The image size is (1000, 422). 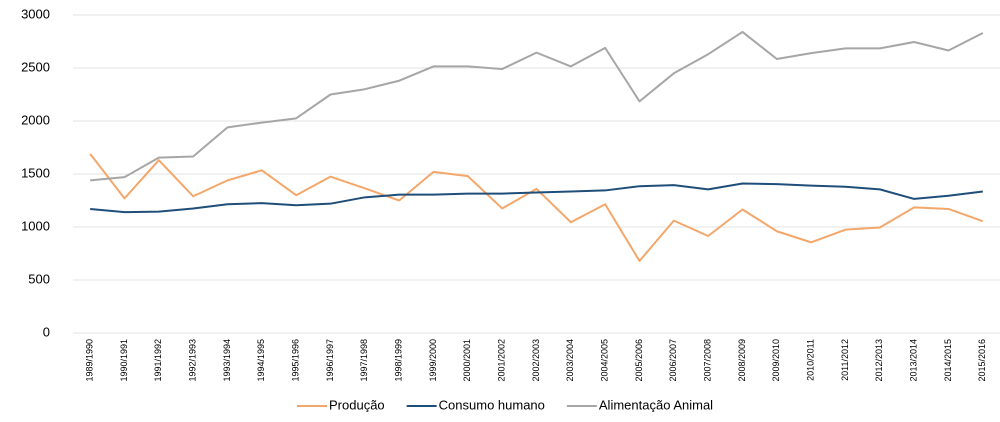 I want to click on x-tick-label: 2008/2009, so click(x=742, y=360).